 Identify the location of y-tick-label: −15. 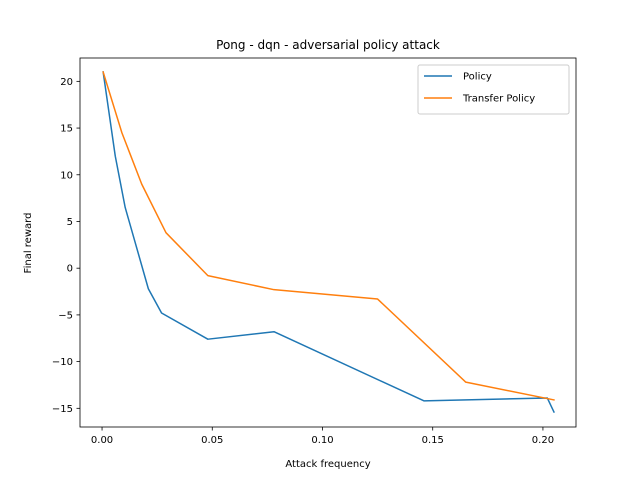
(62, 409).